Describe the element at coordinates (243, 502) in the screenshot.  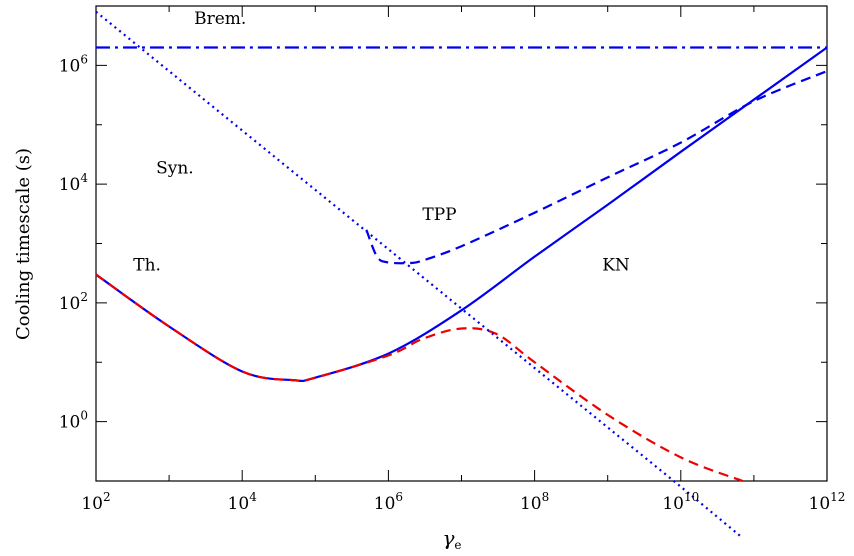
I see `x-tick-label: 10⁴` at that location.